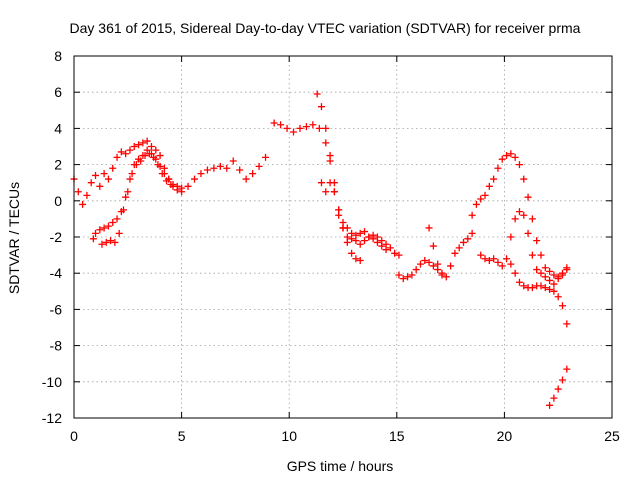  I want to click on x-tick-label: 25, so click(612, 436).